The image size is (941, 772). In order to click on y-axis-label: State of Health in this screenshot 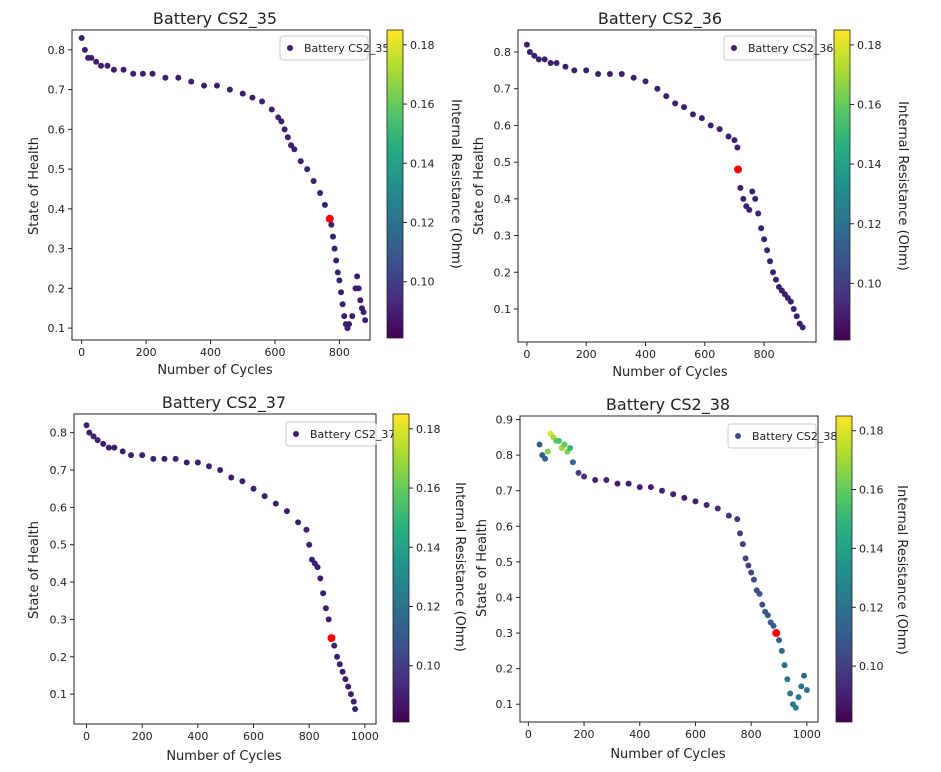, I will do `click(479, 186)`.